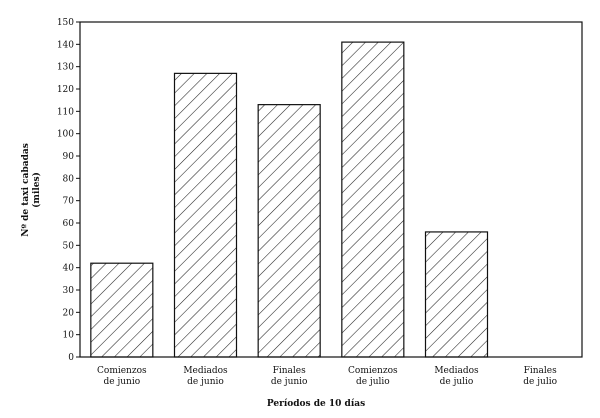 The height and width of the screenshot is (418, 600). I want to click on x-category-label: Mediados de julio, so click(456, 376).